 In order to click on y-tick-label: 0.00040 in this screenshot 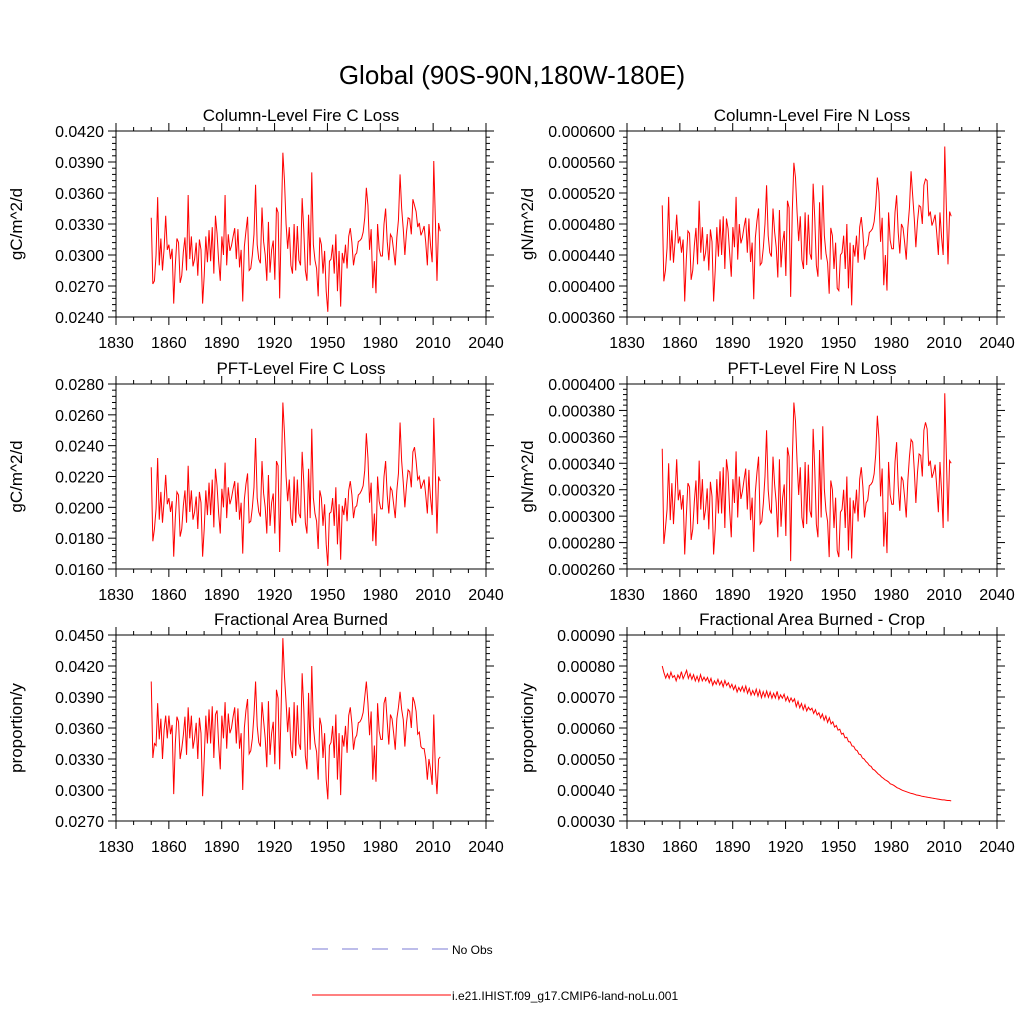, I will do `click(586, 791)`.